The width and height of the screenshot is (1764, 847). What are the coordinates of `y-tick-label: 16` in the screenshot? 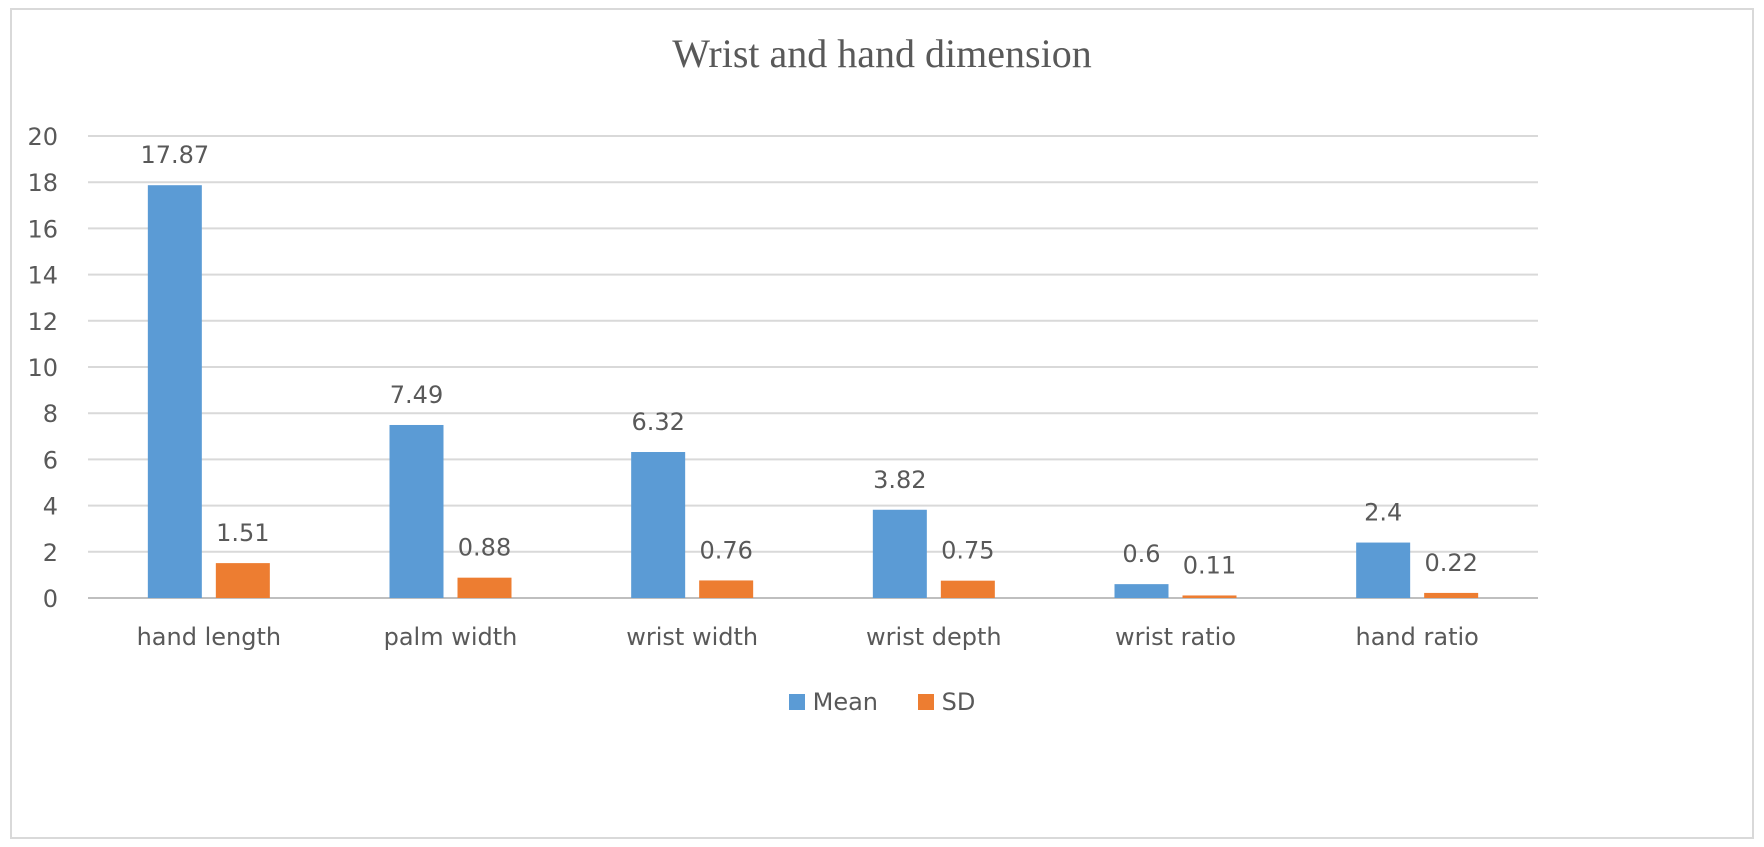 It's located at (42, 229).